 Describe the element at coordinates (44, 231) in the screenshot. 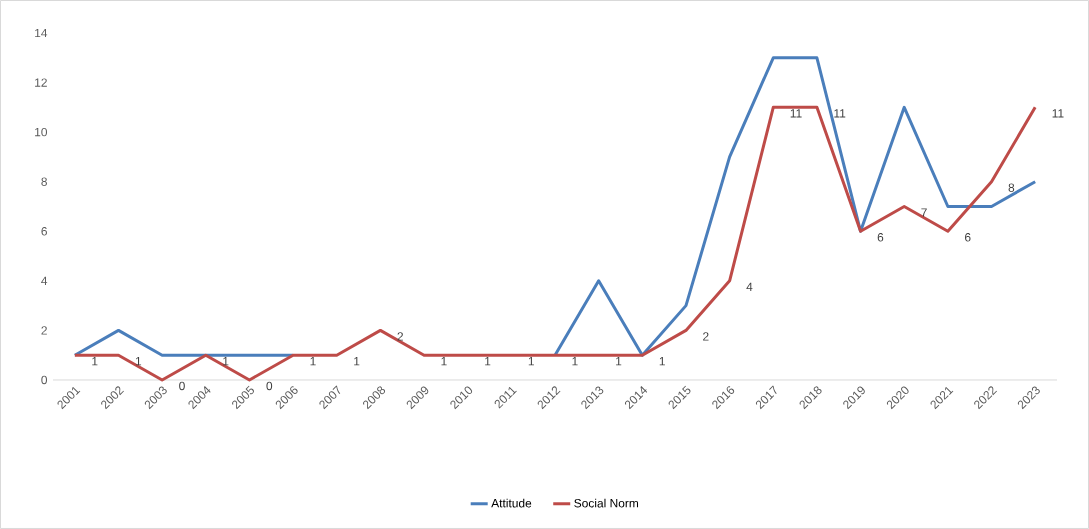

I see `y-tick-label: 6` at that location.